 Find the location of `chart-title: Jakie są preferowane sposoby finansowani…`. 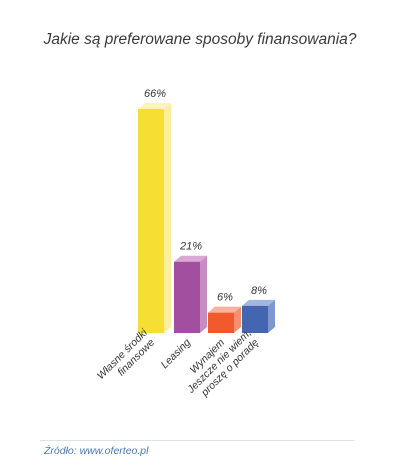

chart-title: Jakie są preferowane sposoby finansowani… is located at coordinates (200, 39).